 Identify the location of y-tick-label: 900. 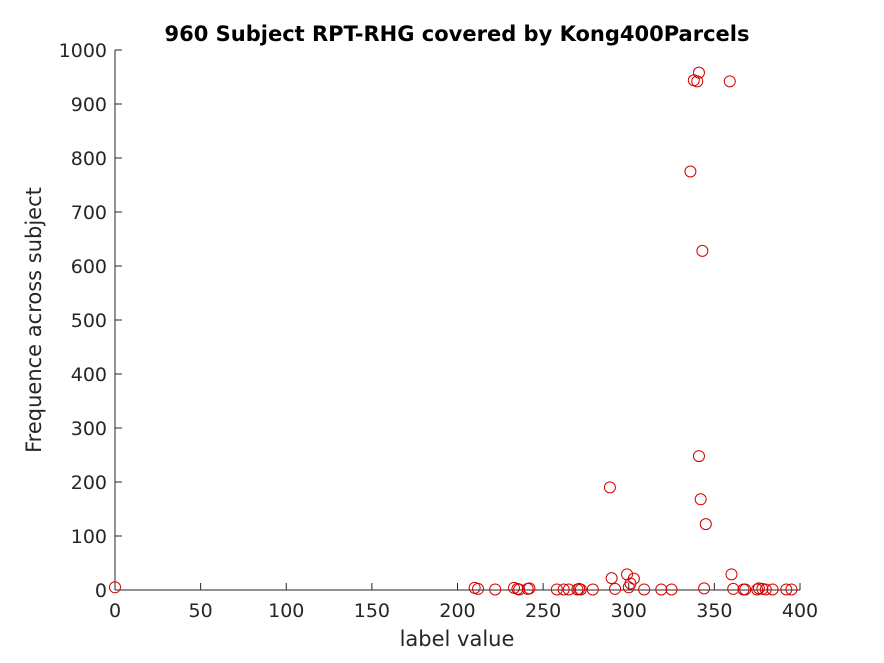
(89, 105).